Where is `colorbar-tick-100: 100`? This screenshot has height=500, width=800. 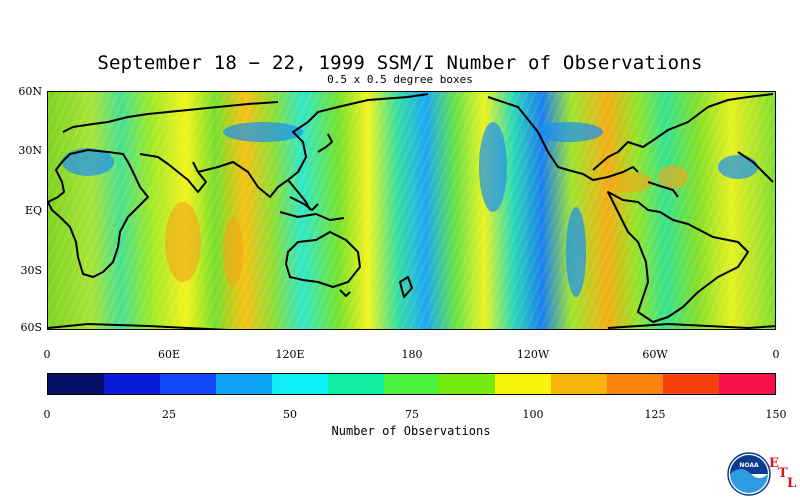
colorbar-tick-100: 100 is located at coordinates (533, 414).